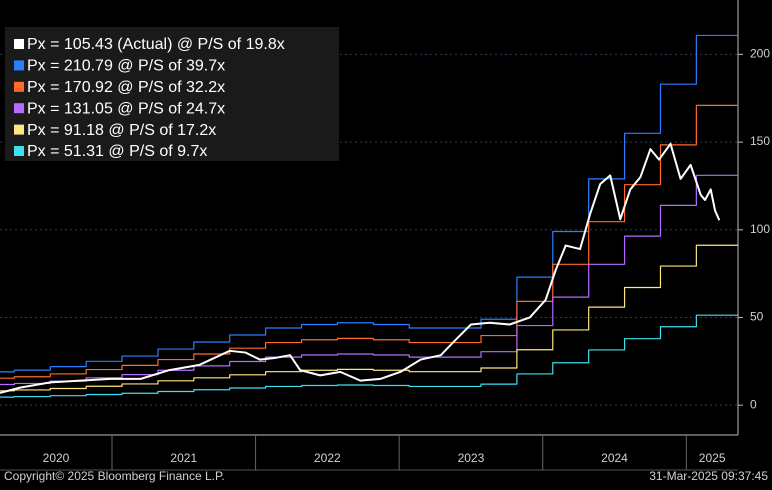  Describe the element at coordinates (753, 404) in the screenshot. I see `y-tick-label: 0` at that location.